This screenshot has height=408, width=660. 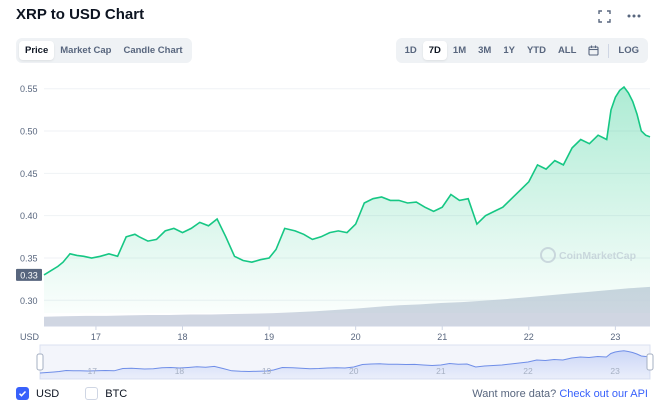 I want to click on currency-btc: BTC, so click(x=106, y=393).